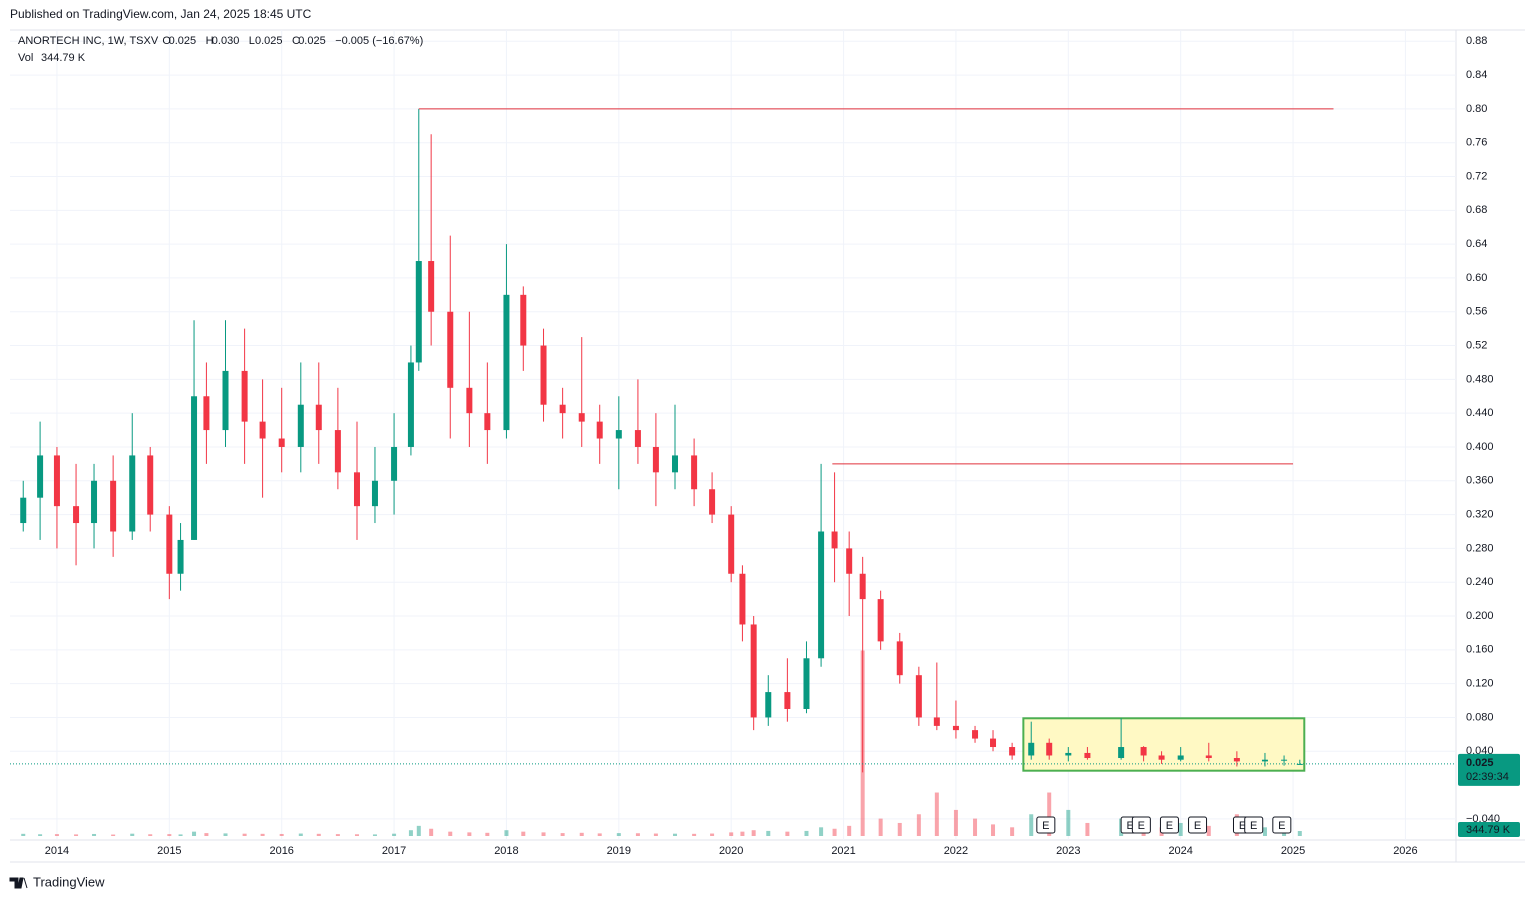  I want to click on volume-label-bg, so click(1489, 829).